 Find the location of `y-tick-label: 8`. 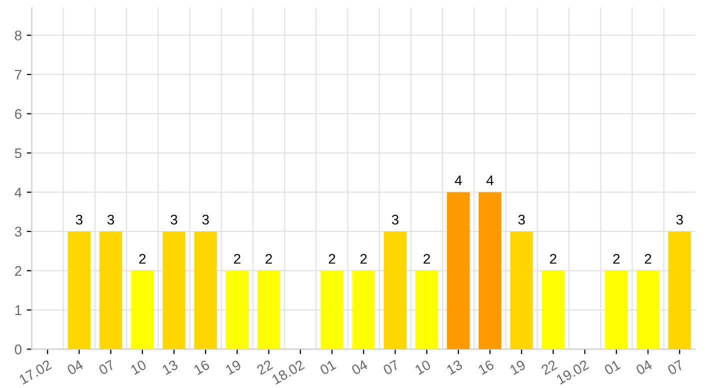

y-tick-label: 8 is located at coordinates (18, 35).